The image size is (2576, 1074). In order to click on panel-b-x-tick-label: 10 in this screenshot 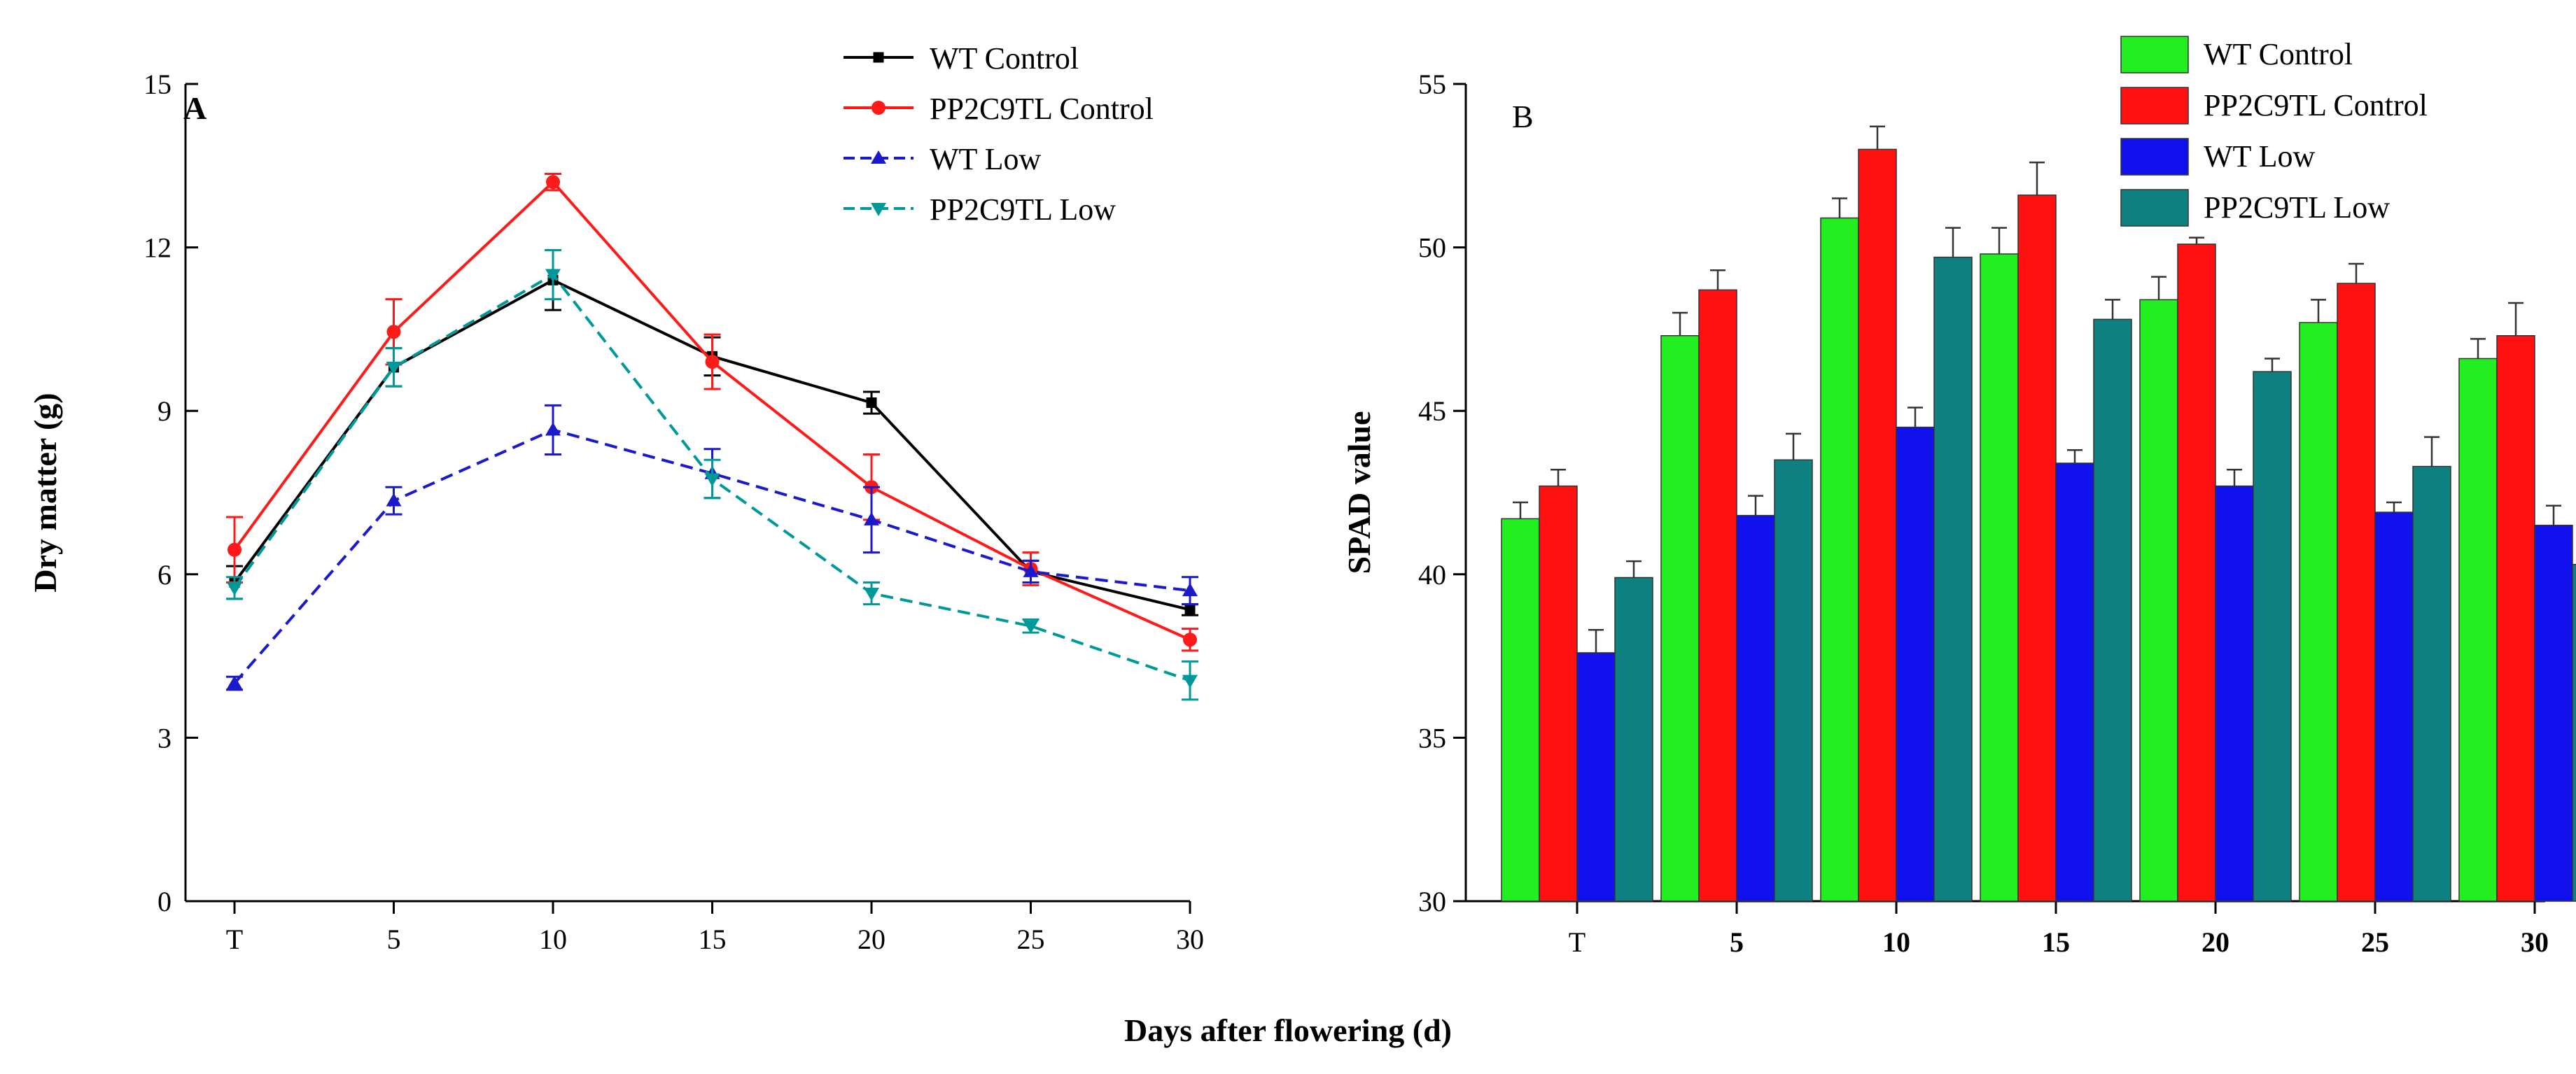, I will do `click(1896, 942)`.